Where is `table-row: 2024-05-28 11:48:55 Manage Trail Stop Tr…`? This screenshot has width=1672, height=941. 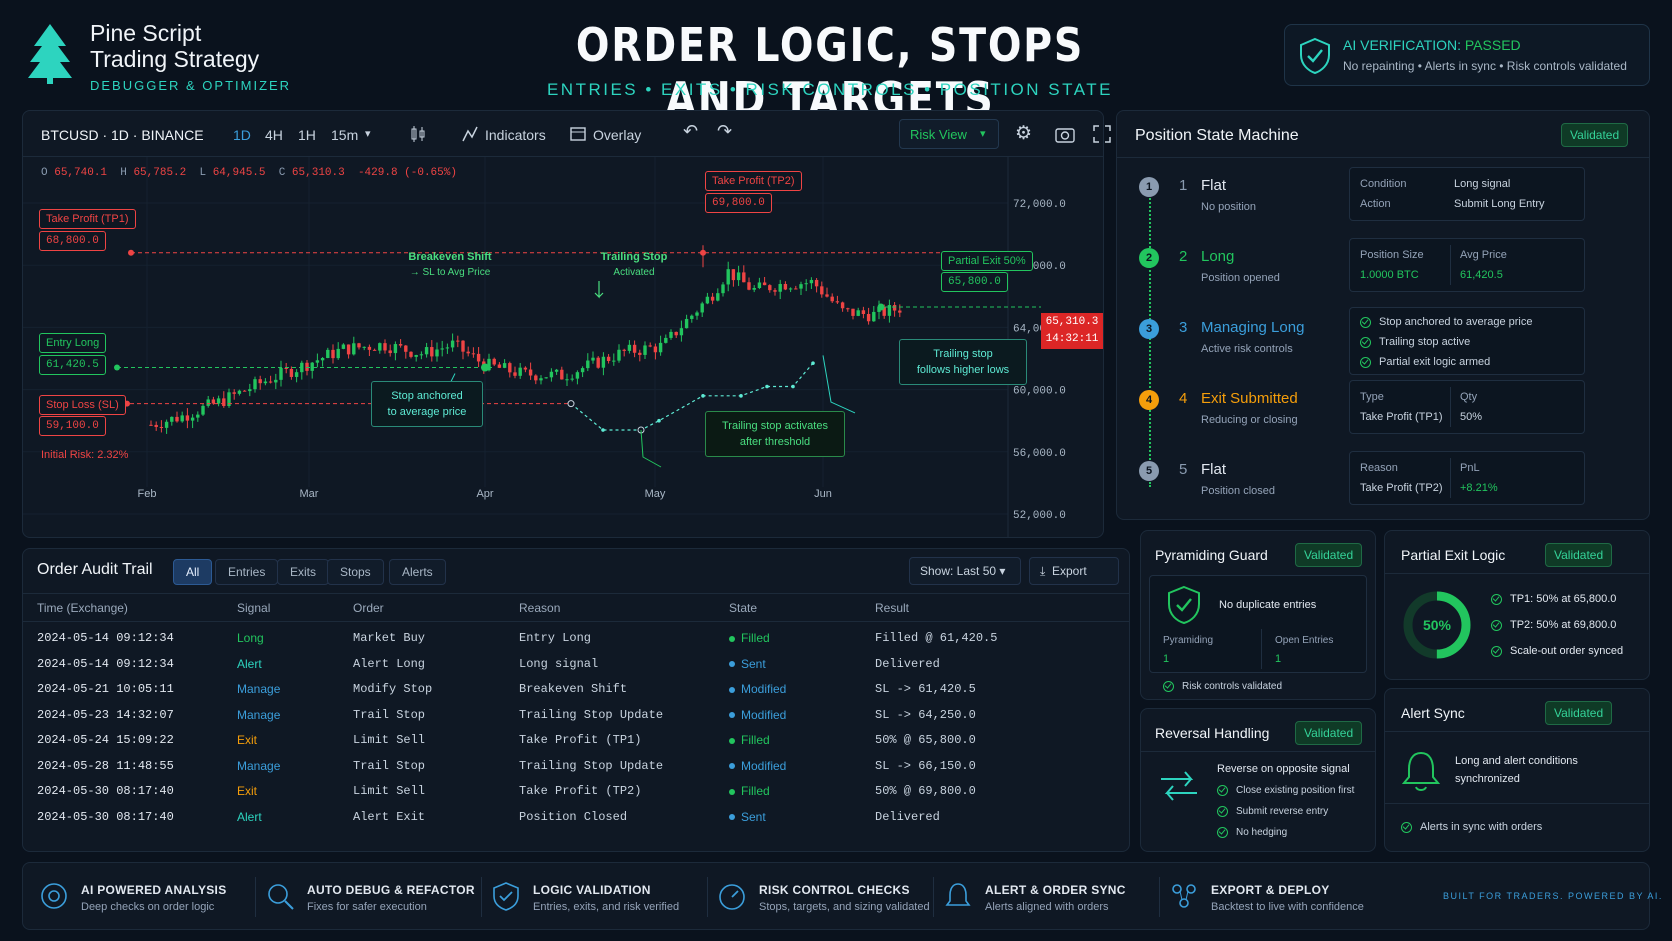
table-row: 2024-05-28 11:48:55 Manage Trail Stop Tr… is located at coordinates (588, 766).